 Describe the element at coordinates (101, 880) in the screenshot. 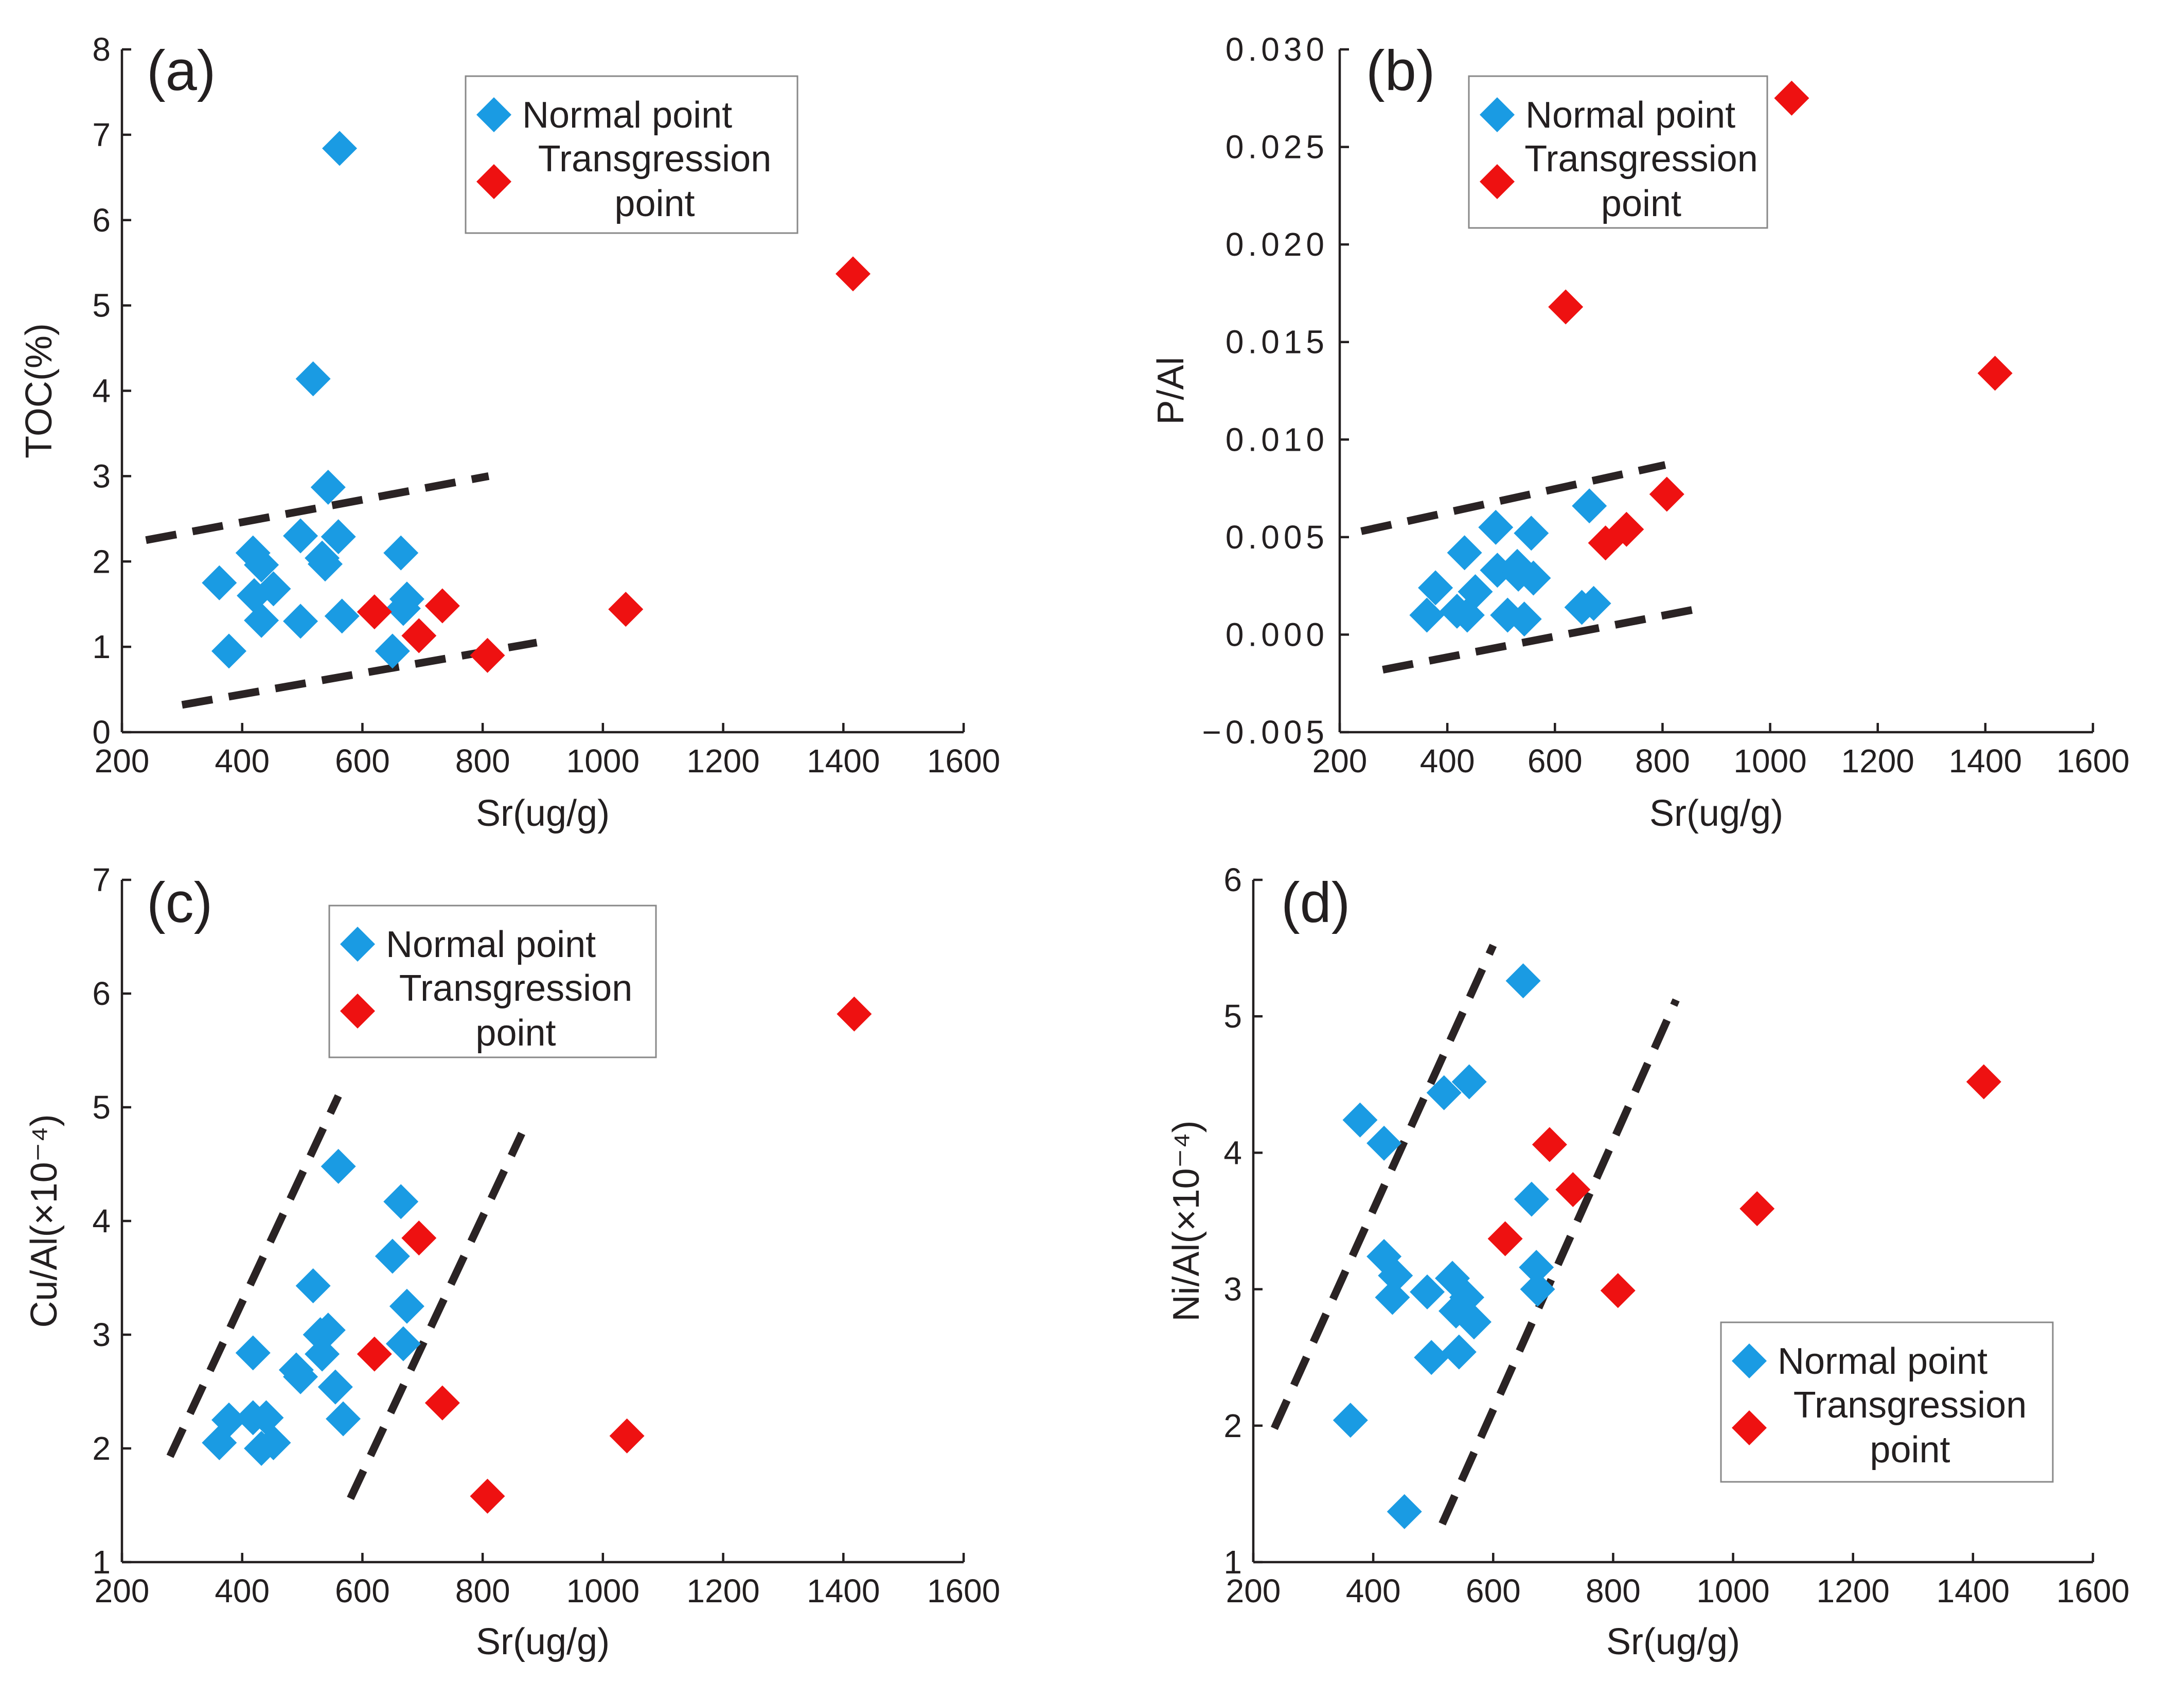

I see `y-tick-label: 7` at that location.